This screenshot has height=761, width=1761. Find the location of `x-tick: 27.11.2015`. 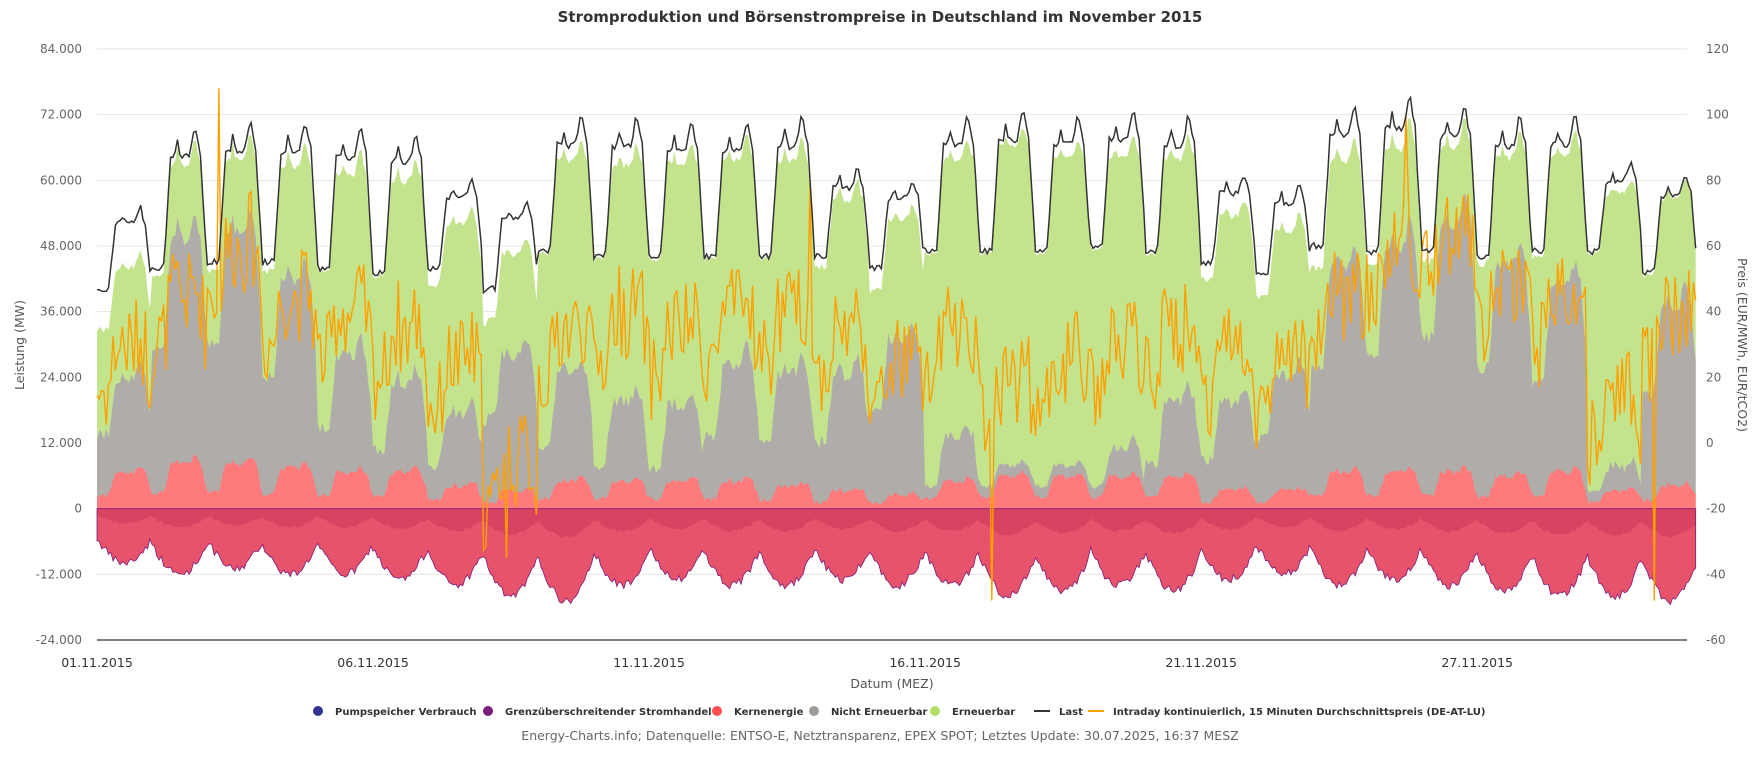

x-tick: 27.11.2015 is located at coordinates (1477, 662).